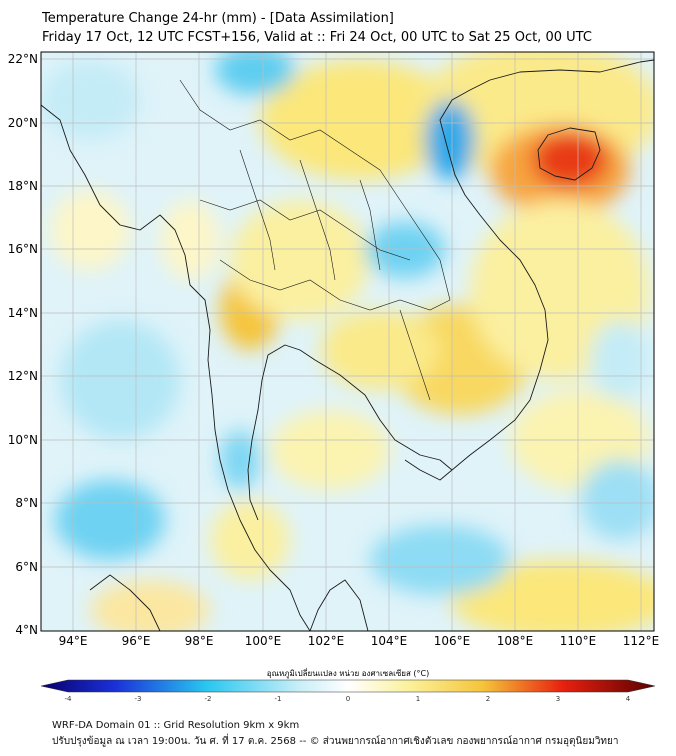 The image size is (676, 756). Describe the element at coordinates (23, 440) in the screenshot. I see `lat-label: 10°N` at that location.